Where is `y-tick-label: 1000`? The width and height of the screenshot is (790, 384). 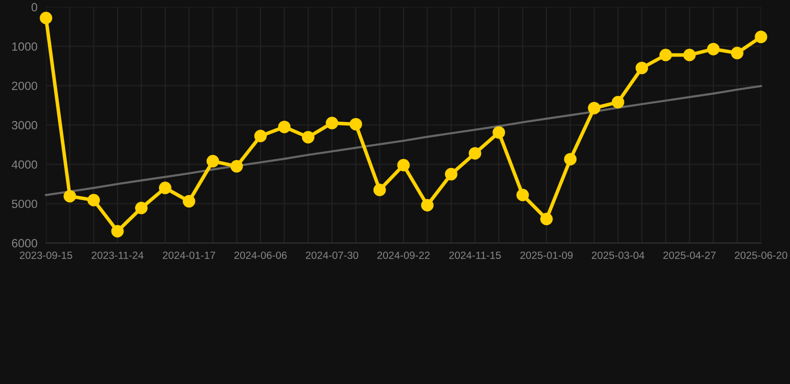 y-tick-label: 1000 is located at coordinates (25, 46).